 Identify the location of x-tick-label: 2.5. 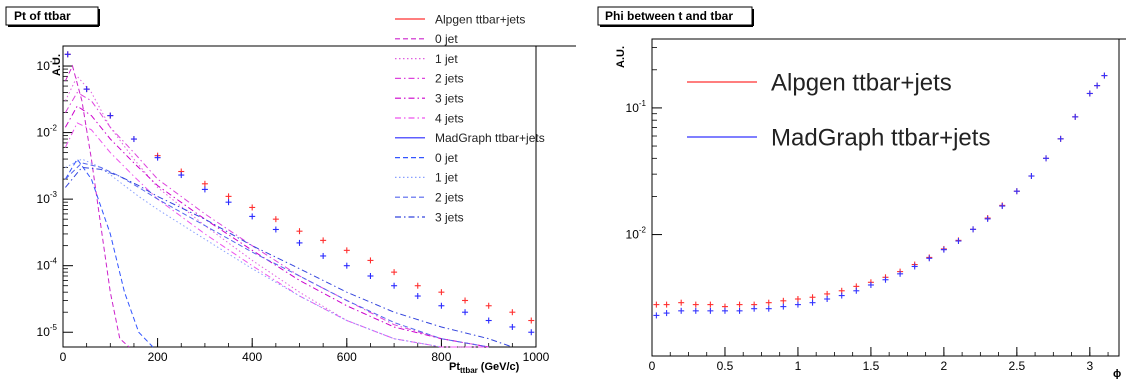
(1017, 366).